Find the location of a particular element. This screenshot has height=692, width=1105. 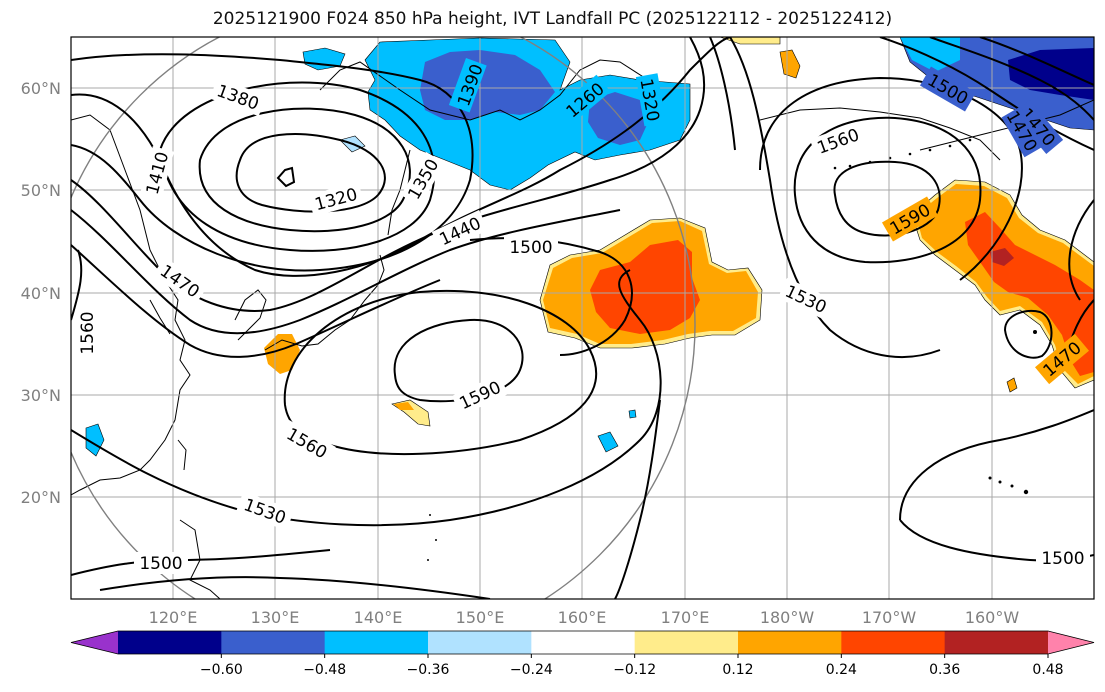

colorbar-tick-label: 0.48 is located at coordinates (1047, 670).